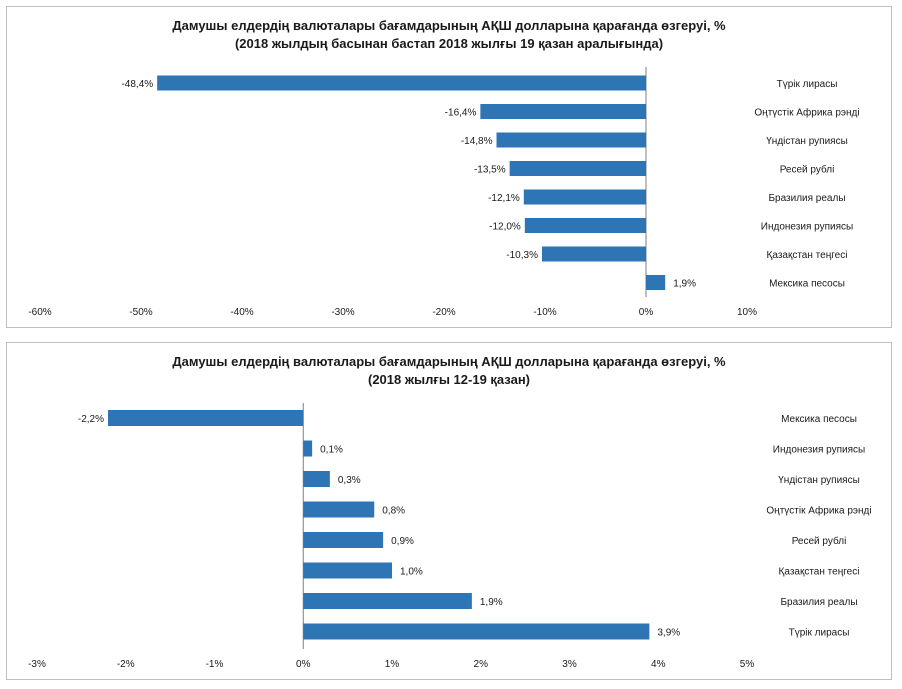 The height and width of the screenshot is (689, 902). Describe the element at coordinates (331, 450) in the screenshot. I see `data-label: 0,1%` at that location.